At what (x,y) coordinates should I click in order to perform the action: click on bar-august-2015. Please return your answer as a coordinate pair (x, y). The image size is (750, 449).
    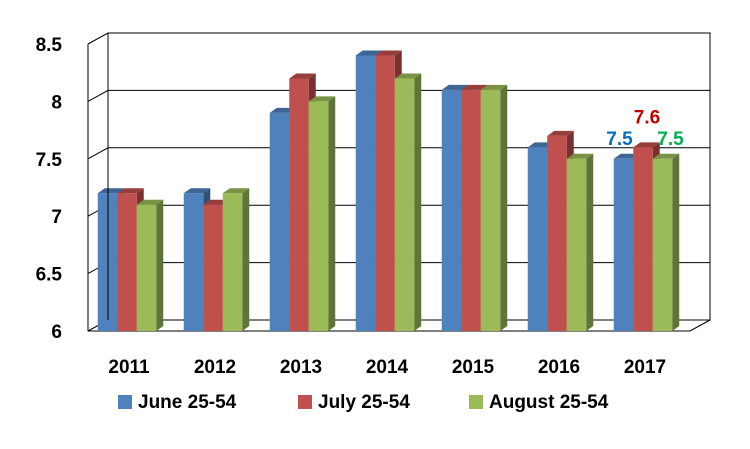
    Looking at the image, I should click on (494, 207).